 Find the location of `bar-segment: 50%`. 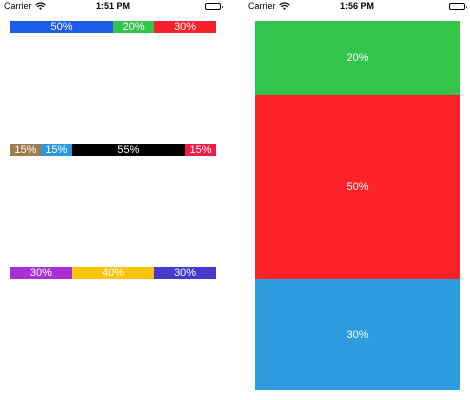

bar-segment: 50% is located at coordinates (61, 27).